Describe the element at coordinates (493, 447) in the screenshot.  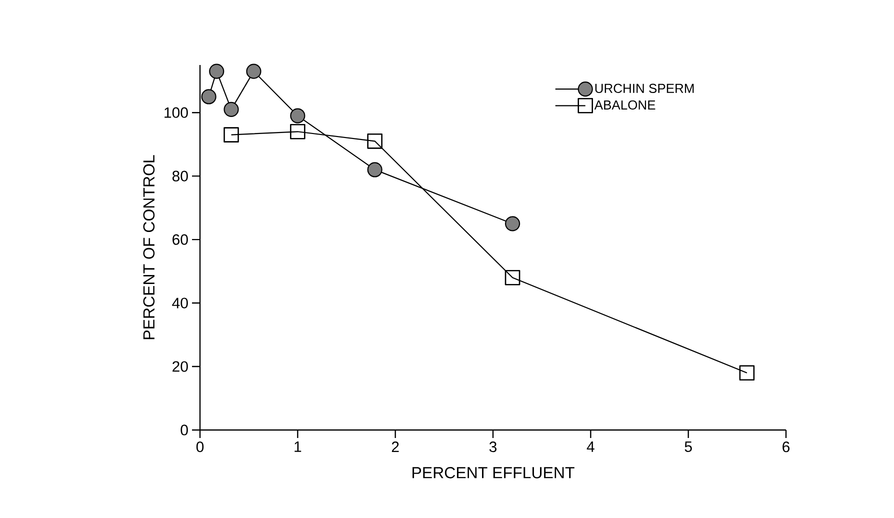
I see `x-tick-label: 3` at that location.